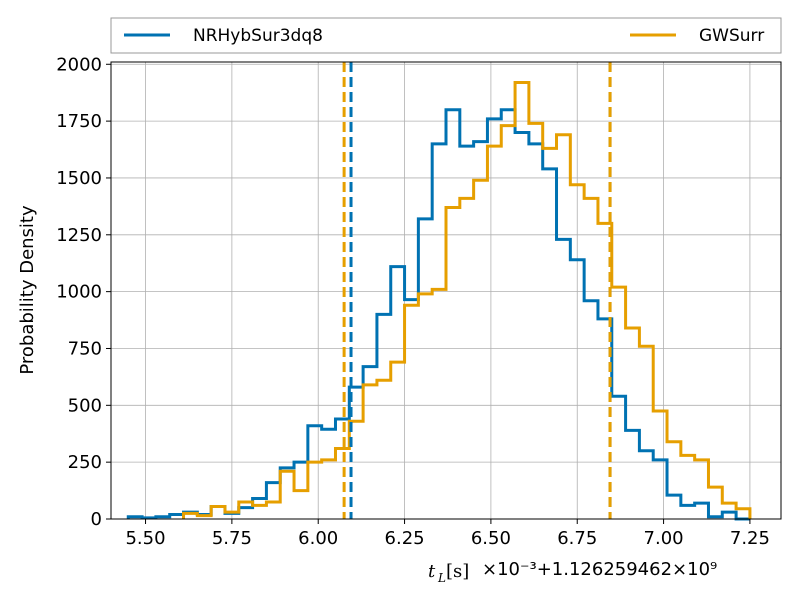 Image resolution: width=800 pixels, height=600 pixels. Describe the element at coordinates (731, 36) in the screenshot. I see `legend-label-gwsurr: GWSurr` at that location.